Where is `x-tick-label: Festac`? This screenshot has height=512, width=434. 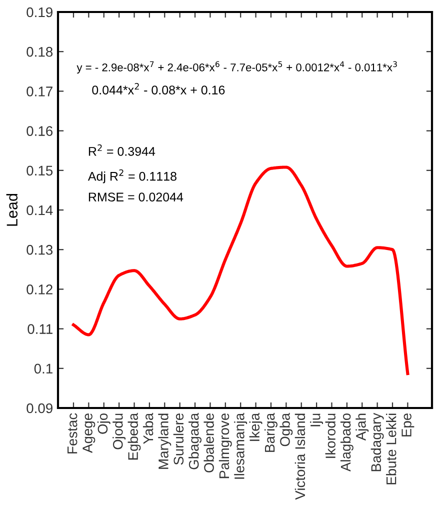 x-tick-label: Festac is located at coordinates (73, 433).